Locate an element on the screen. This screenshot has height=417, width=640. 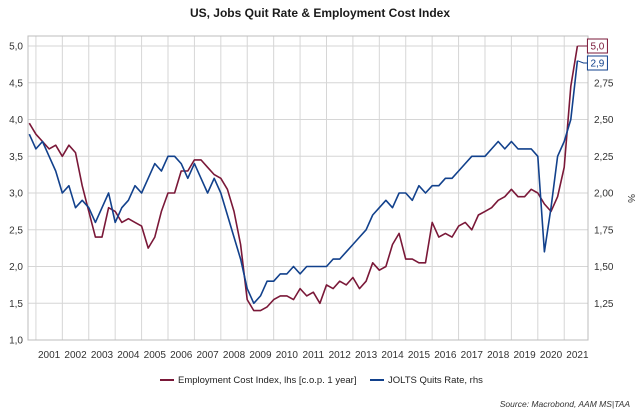
x-tick-label: 2003 is located at coordinates (102, 355).